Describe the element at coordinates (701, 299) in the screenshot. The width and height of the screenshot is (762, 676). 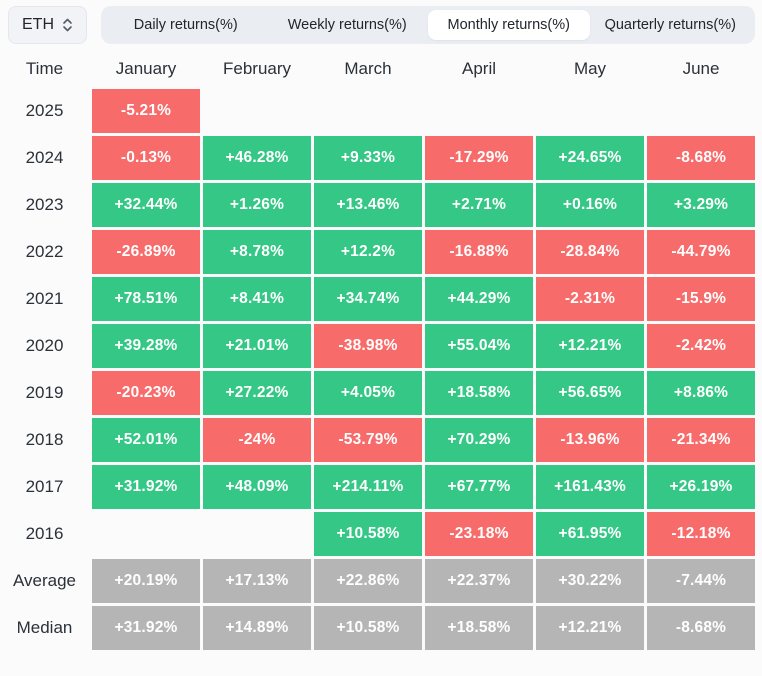
I see `return-cell-2021-june: -15.9%` at that location.